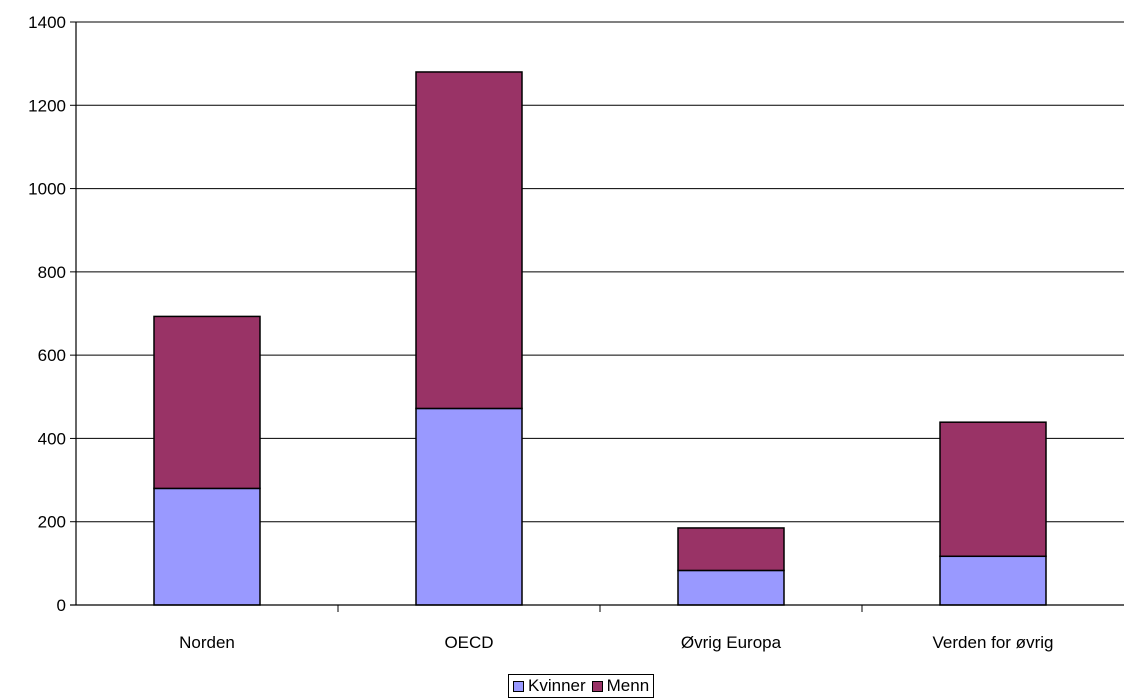 This screenshot has width=1124, height=698. I want to click on legend-label-kvinner: Kvinner, so click(557, 685).